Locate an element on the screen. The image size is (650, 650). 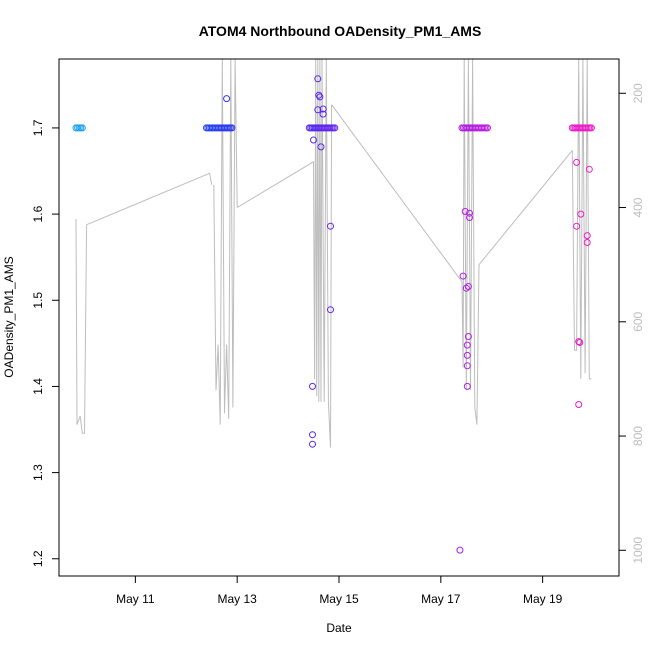
x-axis-label: Date is located at coordinates (339, 628).